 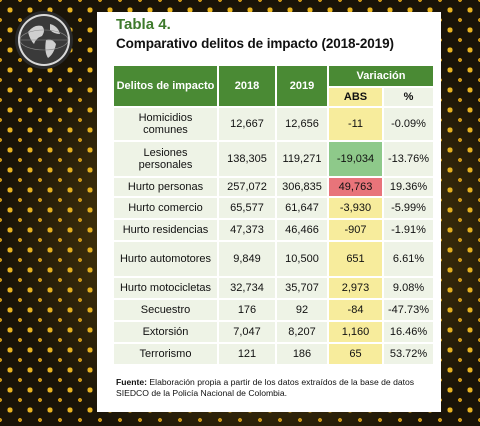 I want to click on header-pct: %, so click(x=409, y=97).